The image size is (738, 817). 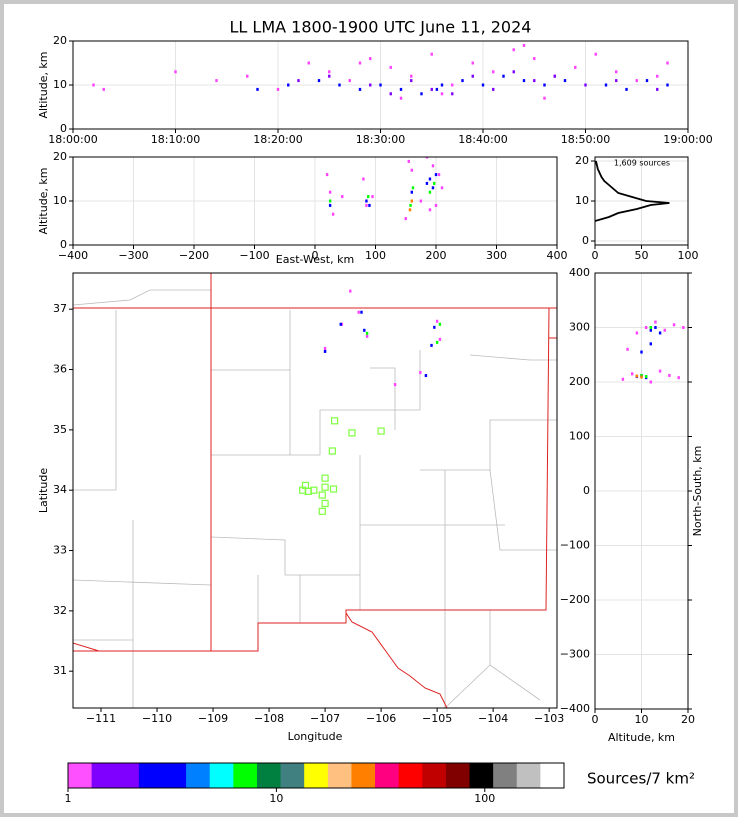 I want to click on x-tick-label: −400, so click(x=73, y=255).